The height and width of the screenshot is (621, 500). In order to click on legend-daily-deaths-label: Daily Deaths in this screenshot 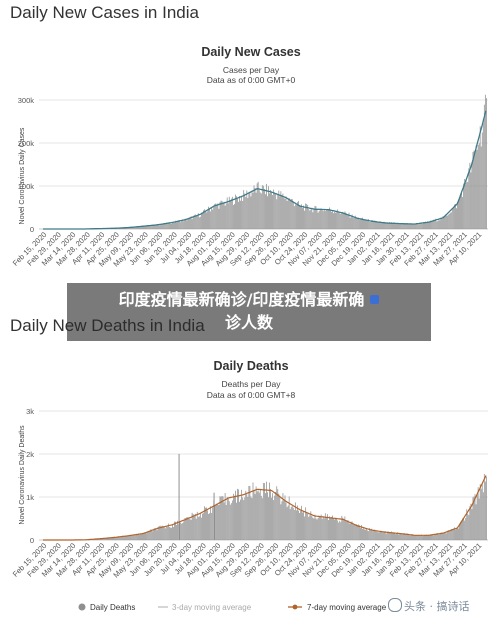, I will do `click(112, 607)`.